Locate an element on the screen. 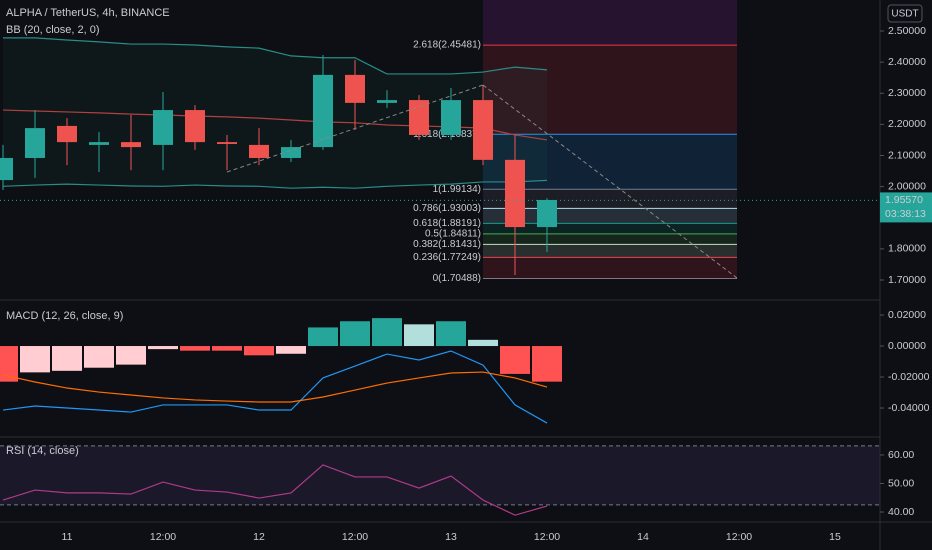 The width and height of the screenshot is (932, 550). macd-title: MACD (12, 26, close, 9) is located at coordinates (64, 316).